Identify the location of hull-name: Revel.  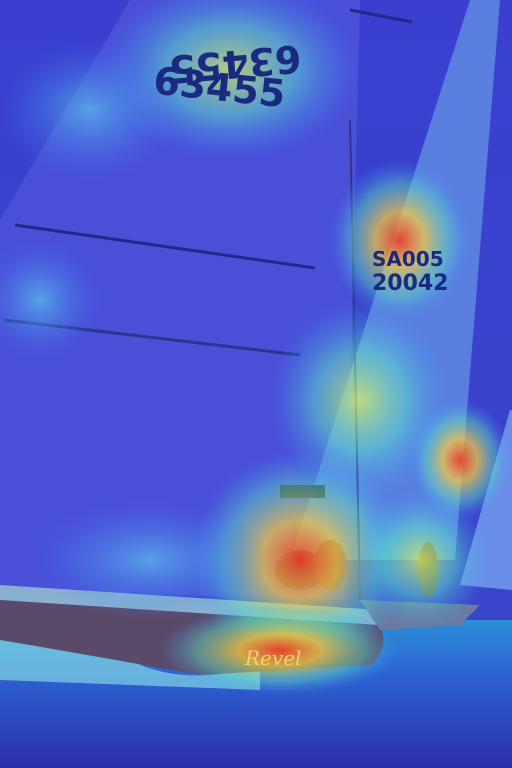
(272, 658).